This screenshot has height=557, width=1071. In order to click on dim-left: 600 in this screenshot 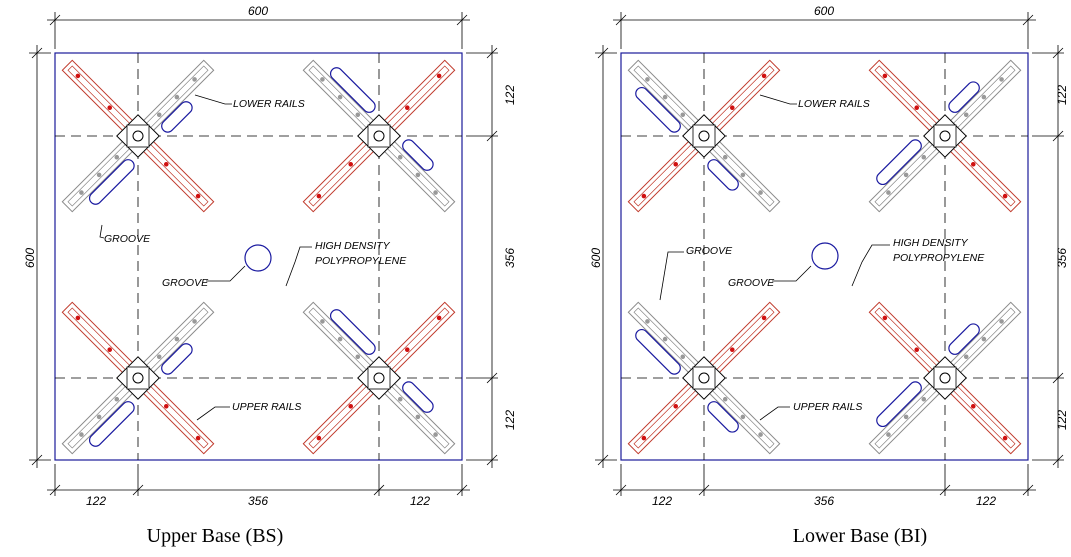, I will do `click(596, 258)`.